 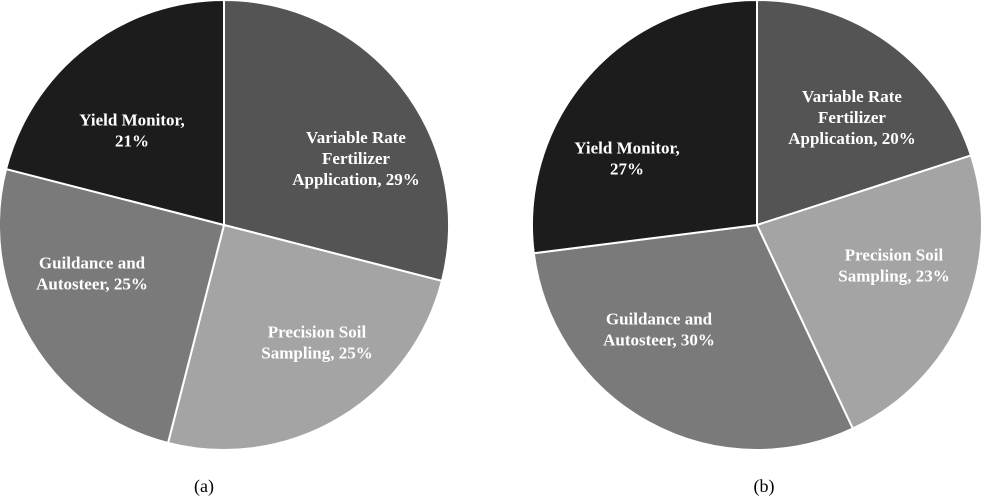 I want to click on slice-label-variable-rate-fertilizer-application: Variable Rate Fertilizer Application, 29%, so click(x=356, y=158).